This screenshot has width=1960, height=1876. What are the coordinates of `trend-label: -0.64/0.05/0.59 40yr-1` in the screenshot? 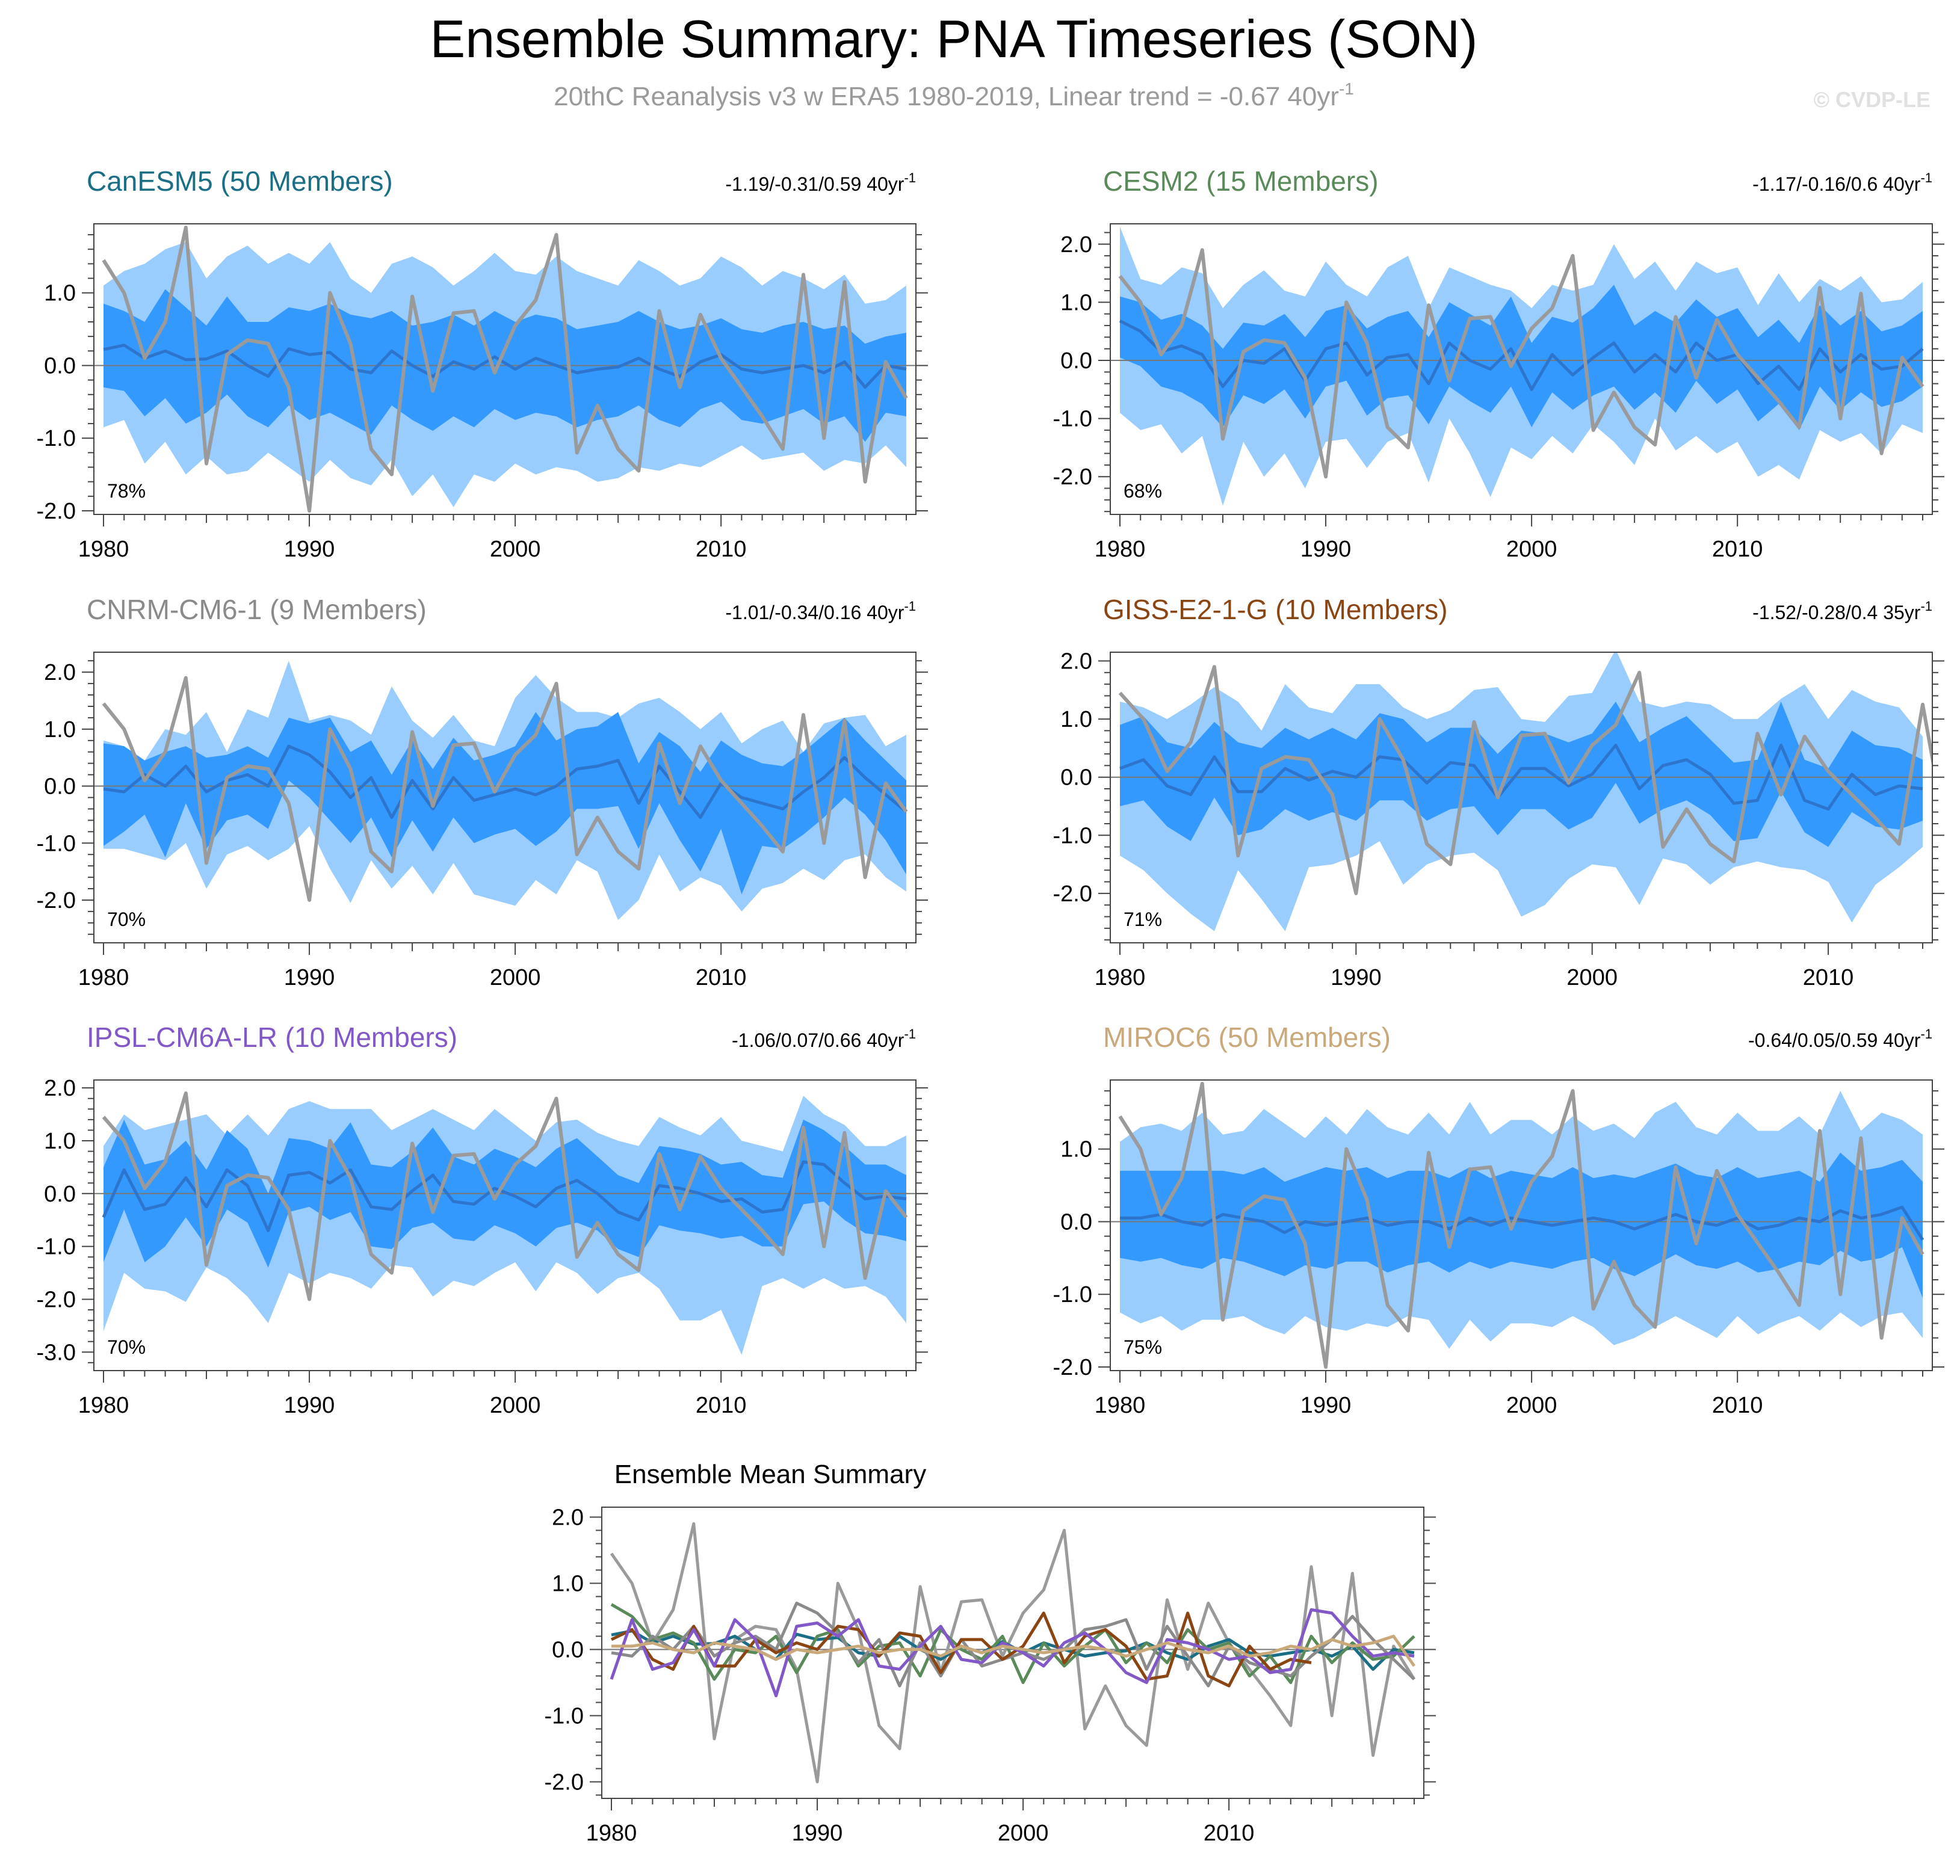 It's located at (1840, 1038).